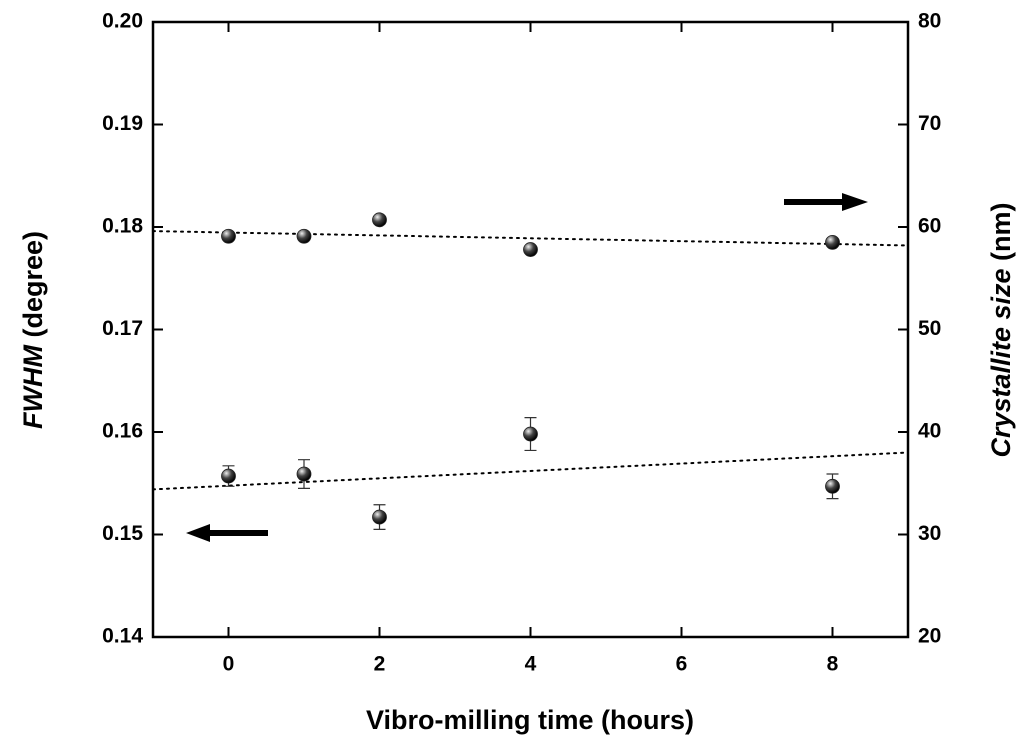 Image resolution: width=1026 pixels, height=743 pixels. Describe the element at coordinates (122, 21) in the screenshot. I see `y-tick-label: 0.20` at that location.